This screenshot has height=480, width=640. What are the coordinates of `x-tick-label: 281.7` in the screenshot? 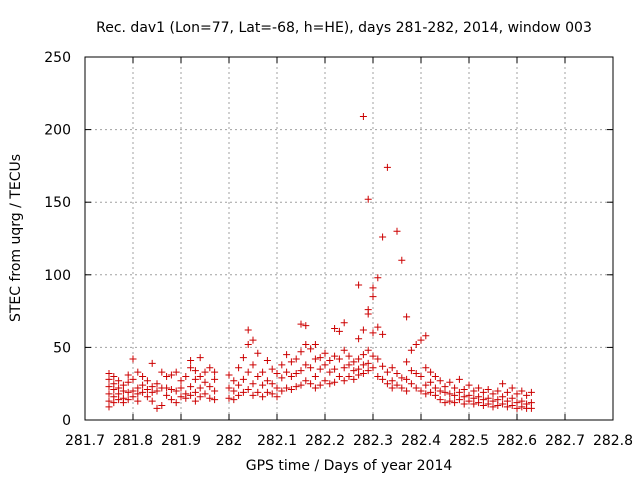 It's located at (85, 441).